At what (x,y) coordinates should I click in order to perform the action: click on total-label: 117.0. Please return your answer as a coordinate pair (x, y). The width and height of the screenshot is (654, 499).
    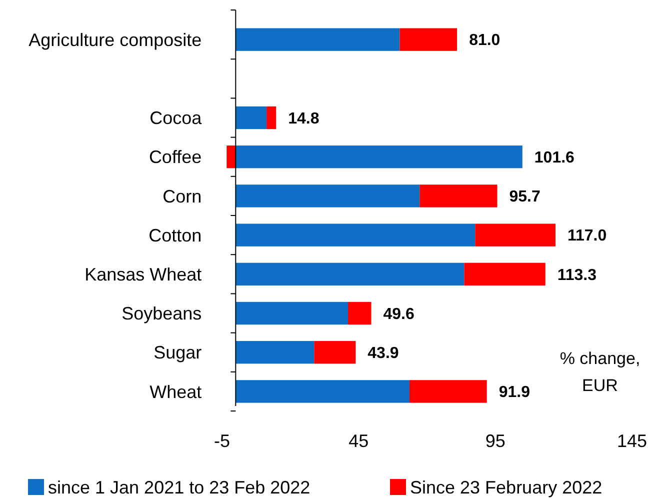
    Looking at the image, I should click on (587, 236).